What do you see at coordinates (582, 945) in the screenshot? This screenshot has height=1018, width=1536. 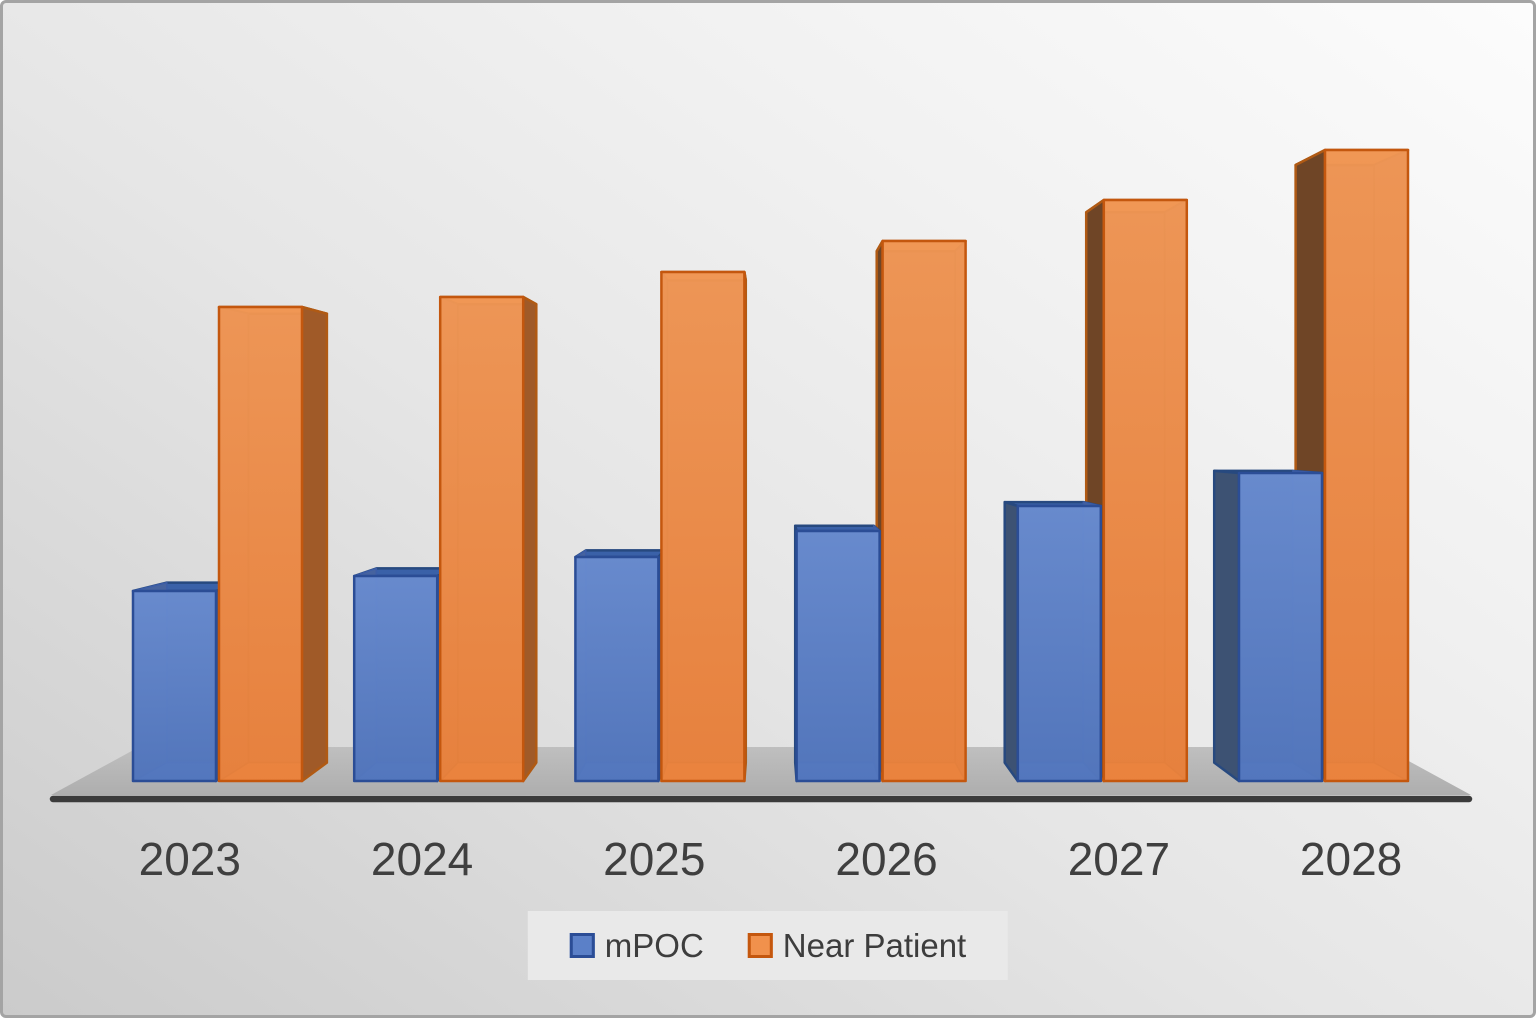 I see `legend-swatch-mpoc` at bounding box center [582, 945].